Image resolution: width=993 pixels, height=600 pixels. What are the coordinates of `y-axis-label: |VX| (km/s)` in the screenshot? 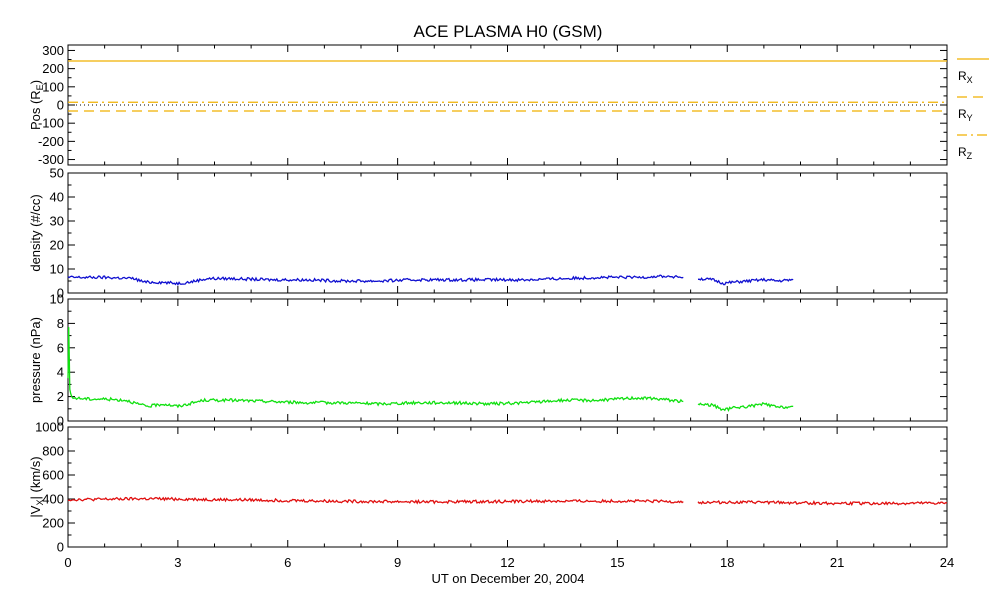 It's located at (36, 486).